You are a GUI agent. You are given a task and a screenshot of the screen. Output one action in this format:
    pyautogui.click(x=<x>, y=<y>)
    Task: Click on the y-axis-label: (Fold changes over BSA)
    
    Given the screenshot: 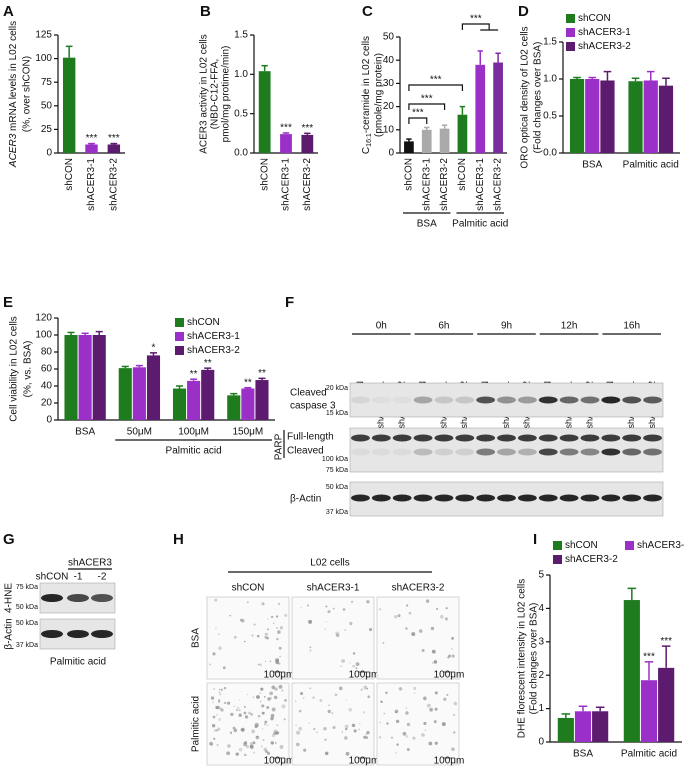 What is the action you would take?
    pyautogui.click(x=538, y=98)
    